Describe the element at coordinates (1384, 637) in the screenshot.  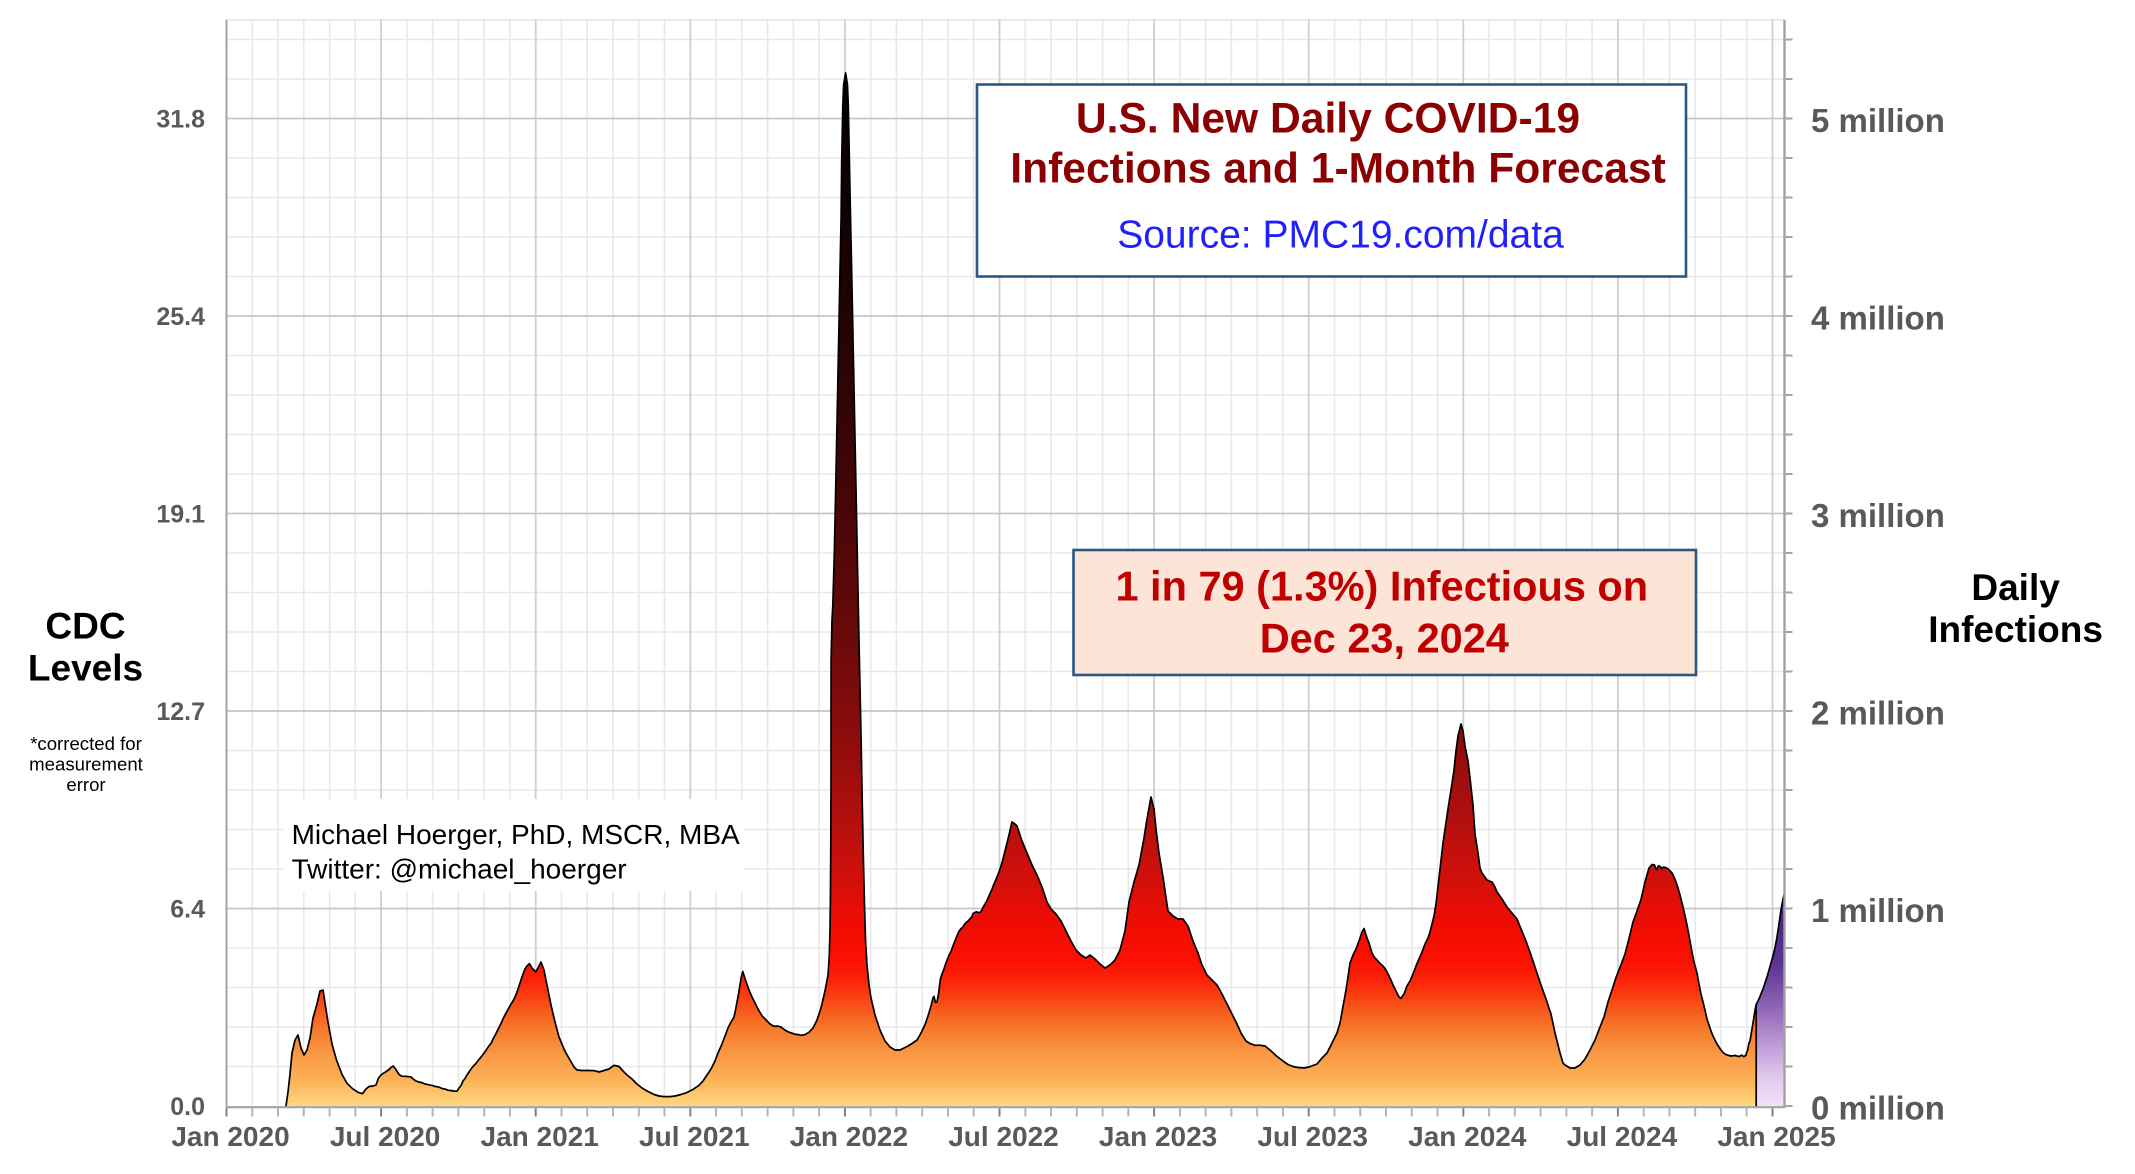
I see `svg-text: Dec 23, 2024` at that location.